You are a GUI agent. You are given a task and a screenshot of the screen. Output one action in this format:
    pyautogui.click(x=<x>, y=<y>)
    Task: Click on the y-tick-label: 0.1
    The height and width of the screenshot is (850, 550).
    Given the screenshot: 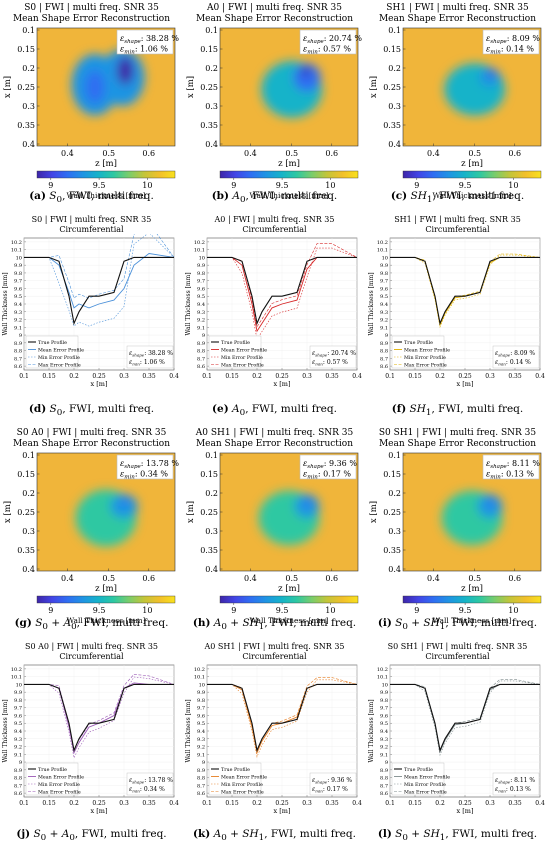 What is the action you would take?
    pyautogui.click(x=394, y=455)
    